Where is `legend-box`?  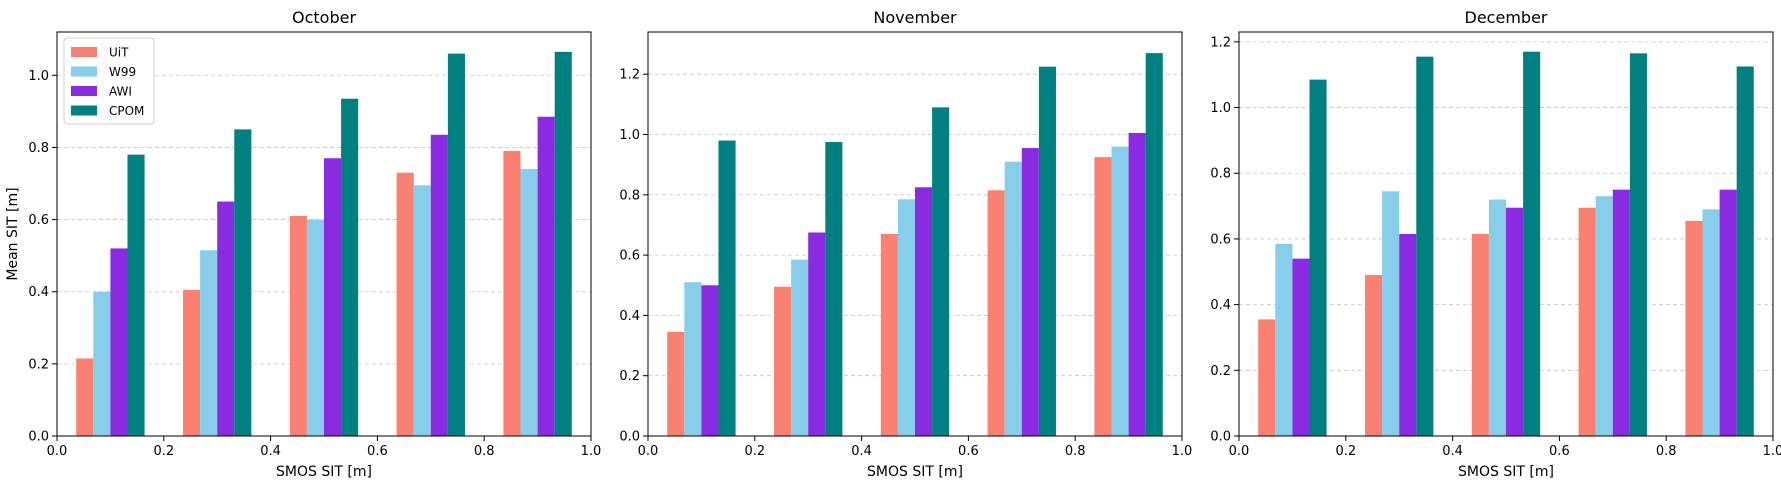
legend-box is located at coordinates (109, 81).